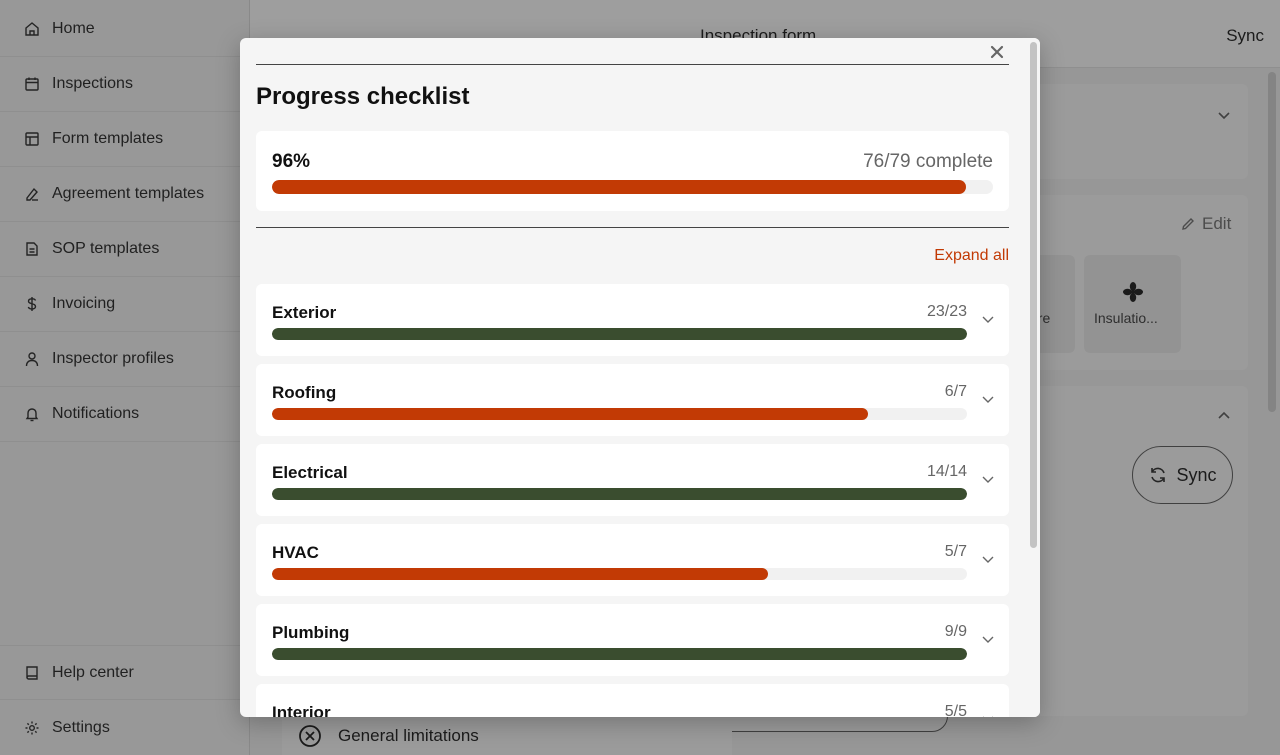 The image size is (1280, 755). I want to click on checklist-section-interior: Interior 5/5, so click(632, 700).